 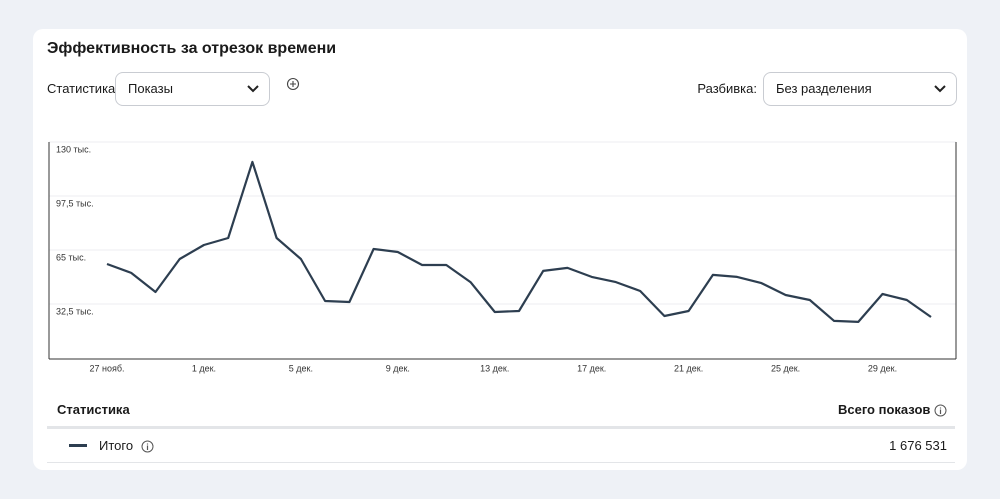 What do you see at coordinates (785, 368) in the screenshot?
I see `x-tick-label: 25 дек.` at bounding box center [785, 368].